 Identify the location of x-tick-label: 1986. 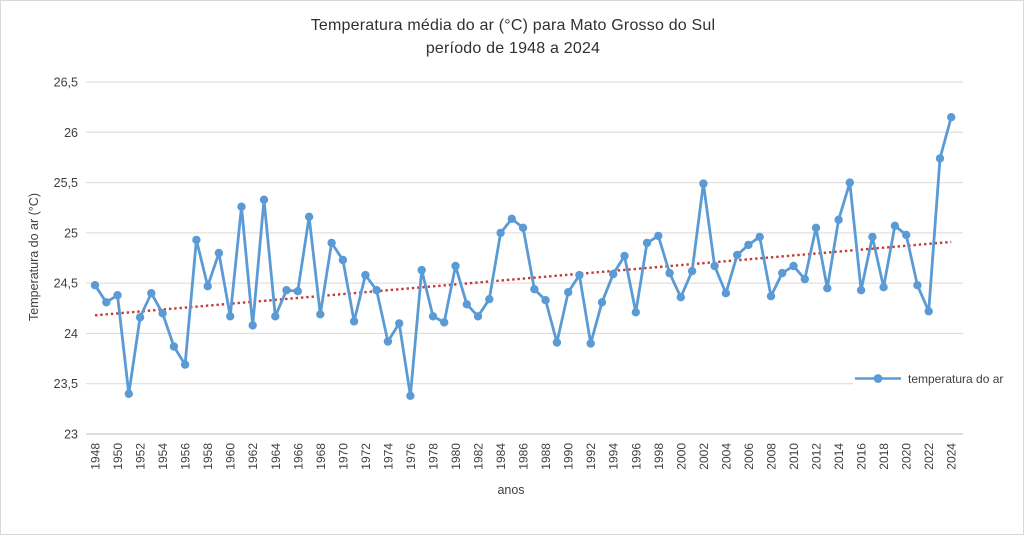
(524, 456).